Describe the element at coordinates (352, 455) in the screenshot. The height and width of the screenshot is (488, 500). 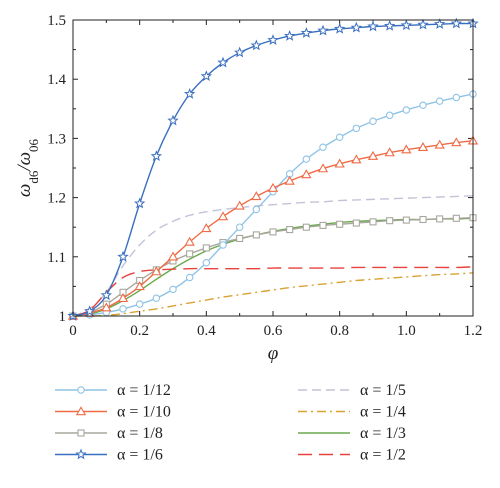
I see `legend-item: α = 1/2` at that location.